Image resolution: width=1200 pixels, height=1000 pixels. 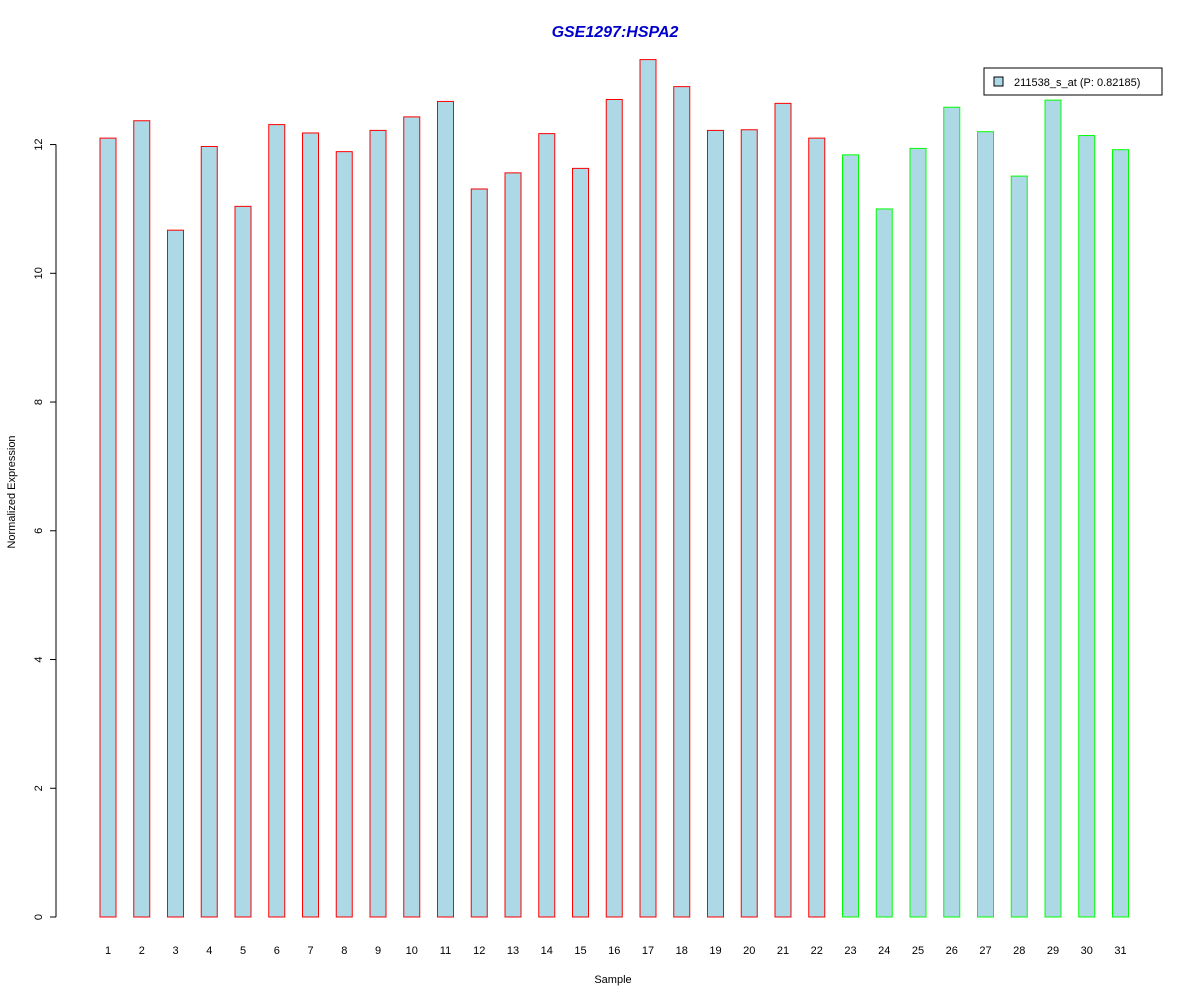 What do you see at coordinates (1120, 951) in the screenshot?
I see `x-tick-label: 31` at bounding box center [1120, 951].